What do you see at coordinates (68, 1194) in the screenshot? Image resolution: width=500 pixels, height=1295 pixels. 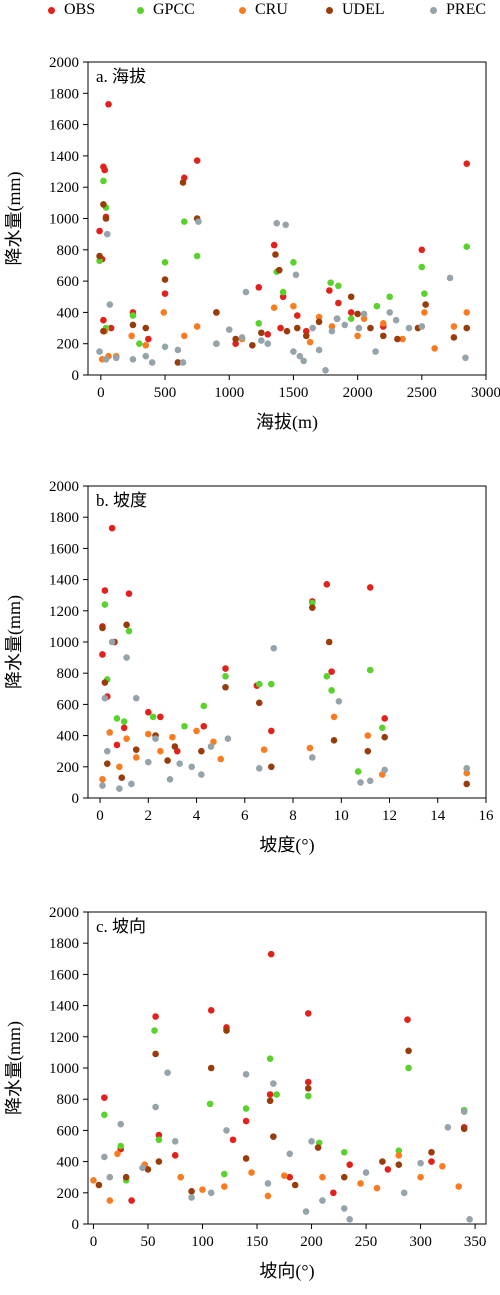 I see `y-tick-label: 200` at bounding box center [68, 1194].